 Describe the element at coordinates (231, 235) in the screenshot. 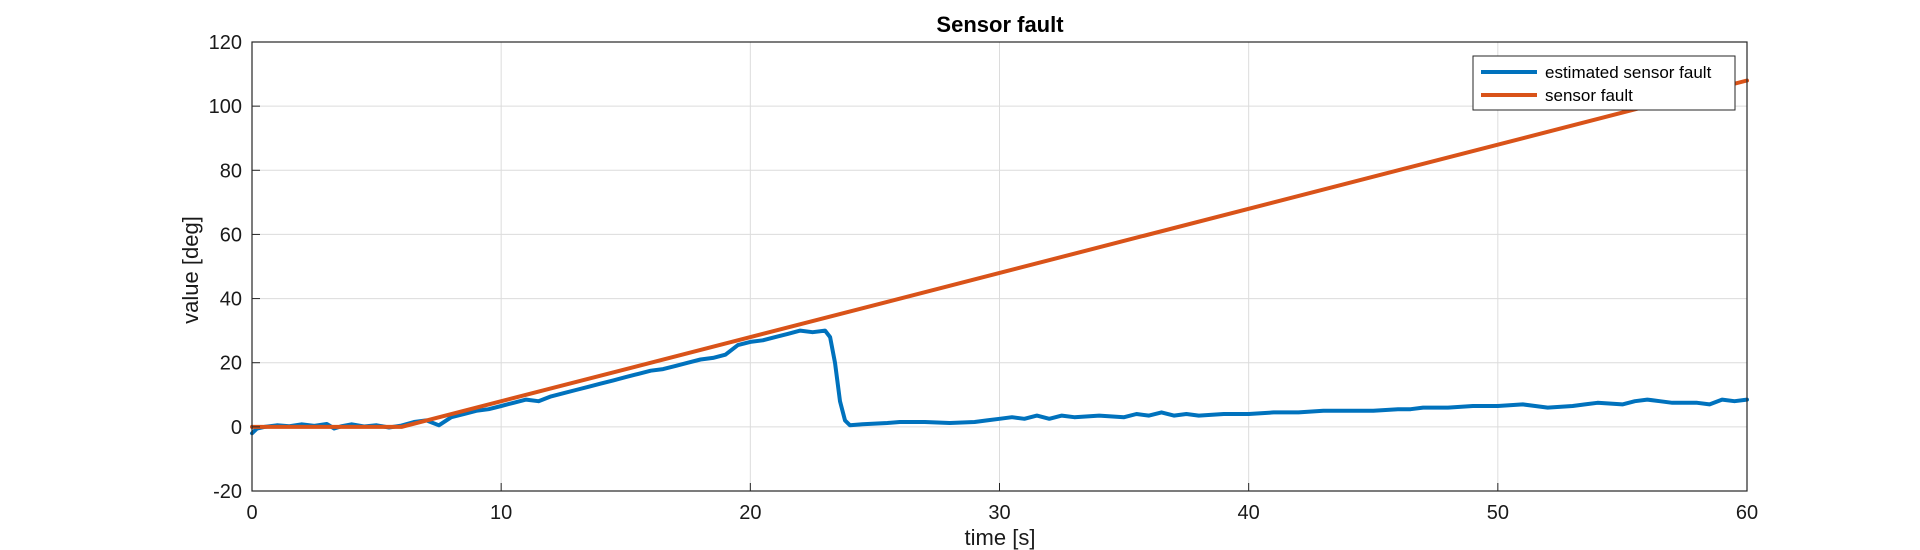

I see `y-tick-label: 60` at that location.